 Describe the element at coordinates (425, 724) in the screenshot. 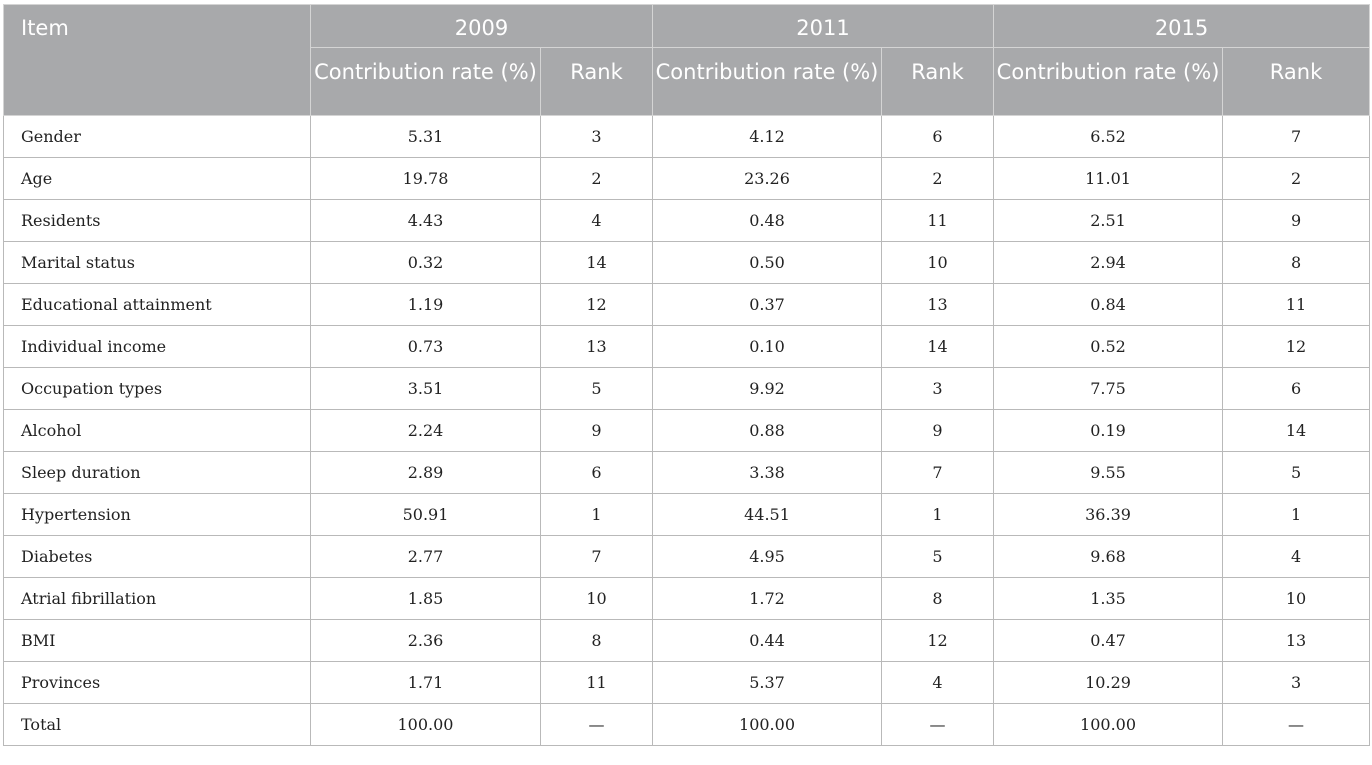

I see `contribution-2009: 100.00` at that location.